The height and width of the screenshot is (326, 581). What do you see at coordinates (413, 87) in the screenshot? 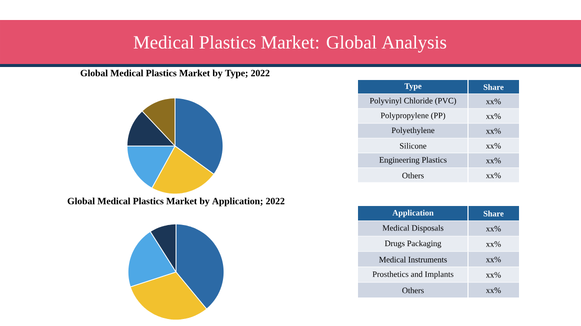
I see `text: Type` at bounding box center [413, 87].